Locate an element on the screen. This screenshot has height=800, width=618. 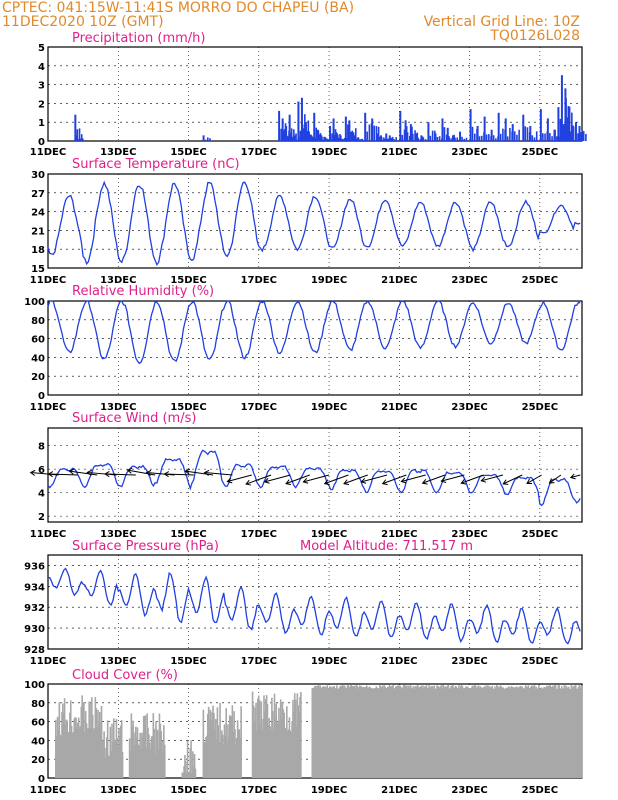
y-tick-label: 40 is located at coordinates (38, 741).